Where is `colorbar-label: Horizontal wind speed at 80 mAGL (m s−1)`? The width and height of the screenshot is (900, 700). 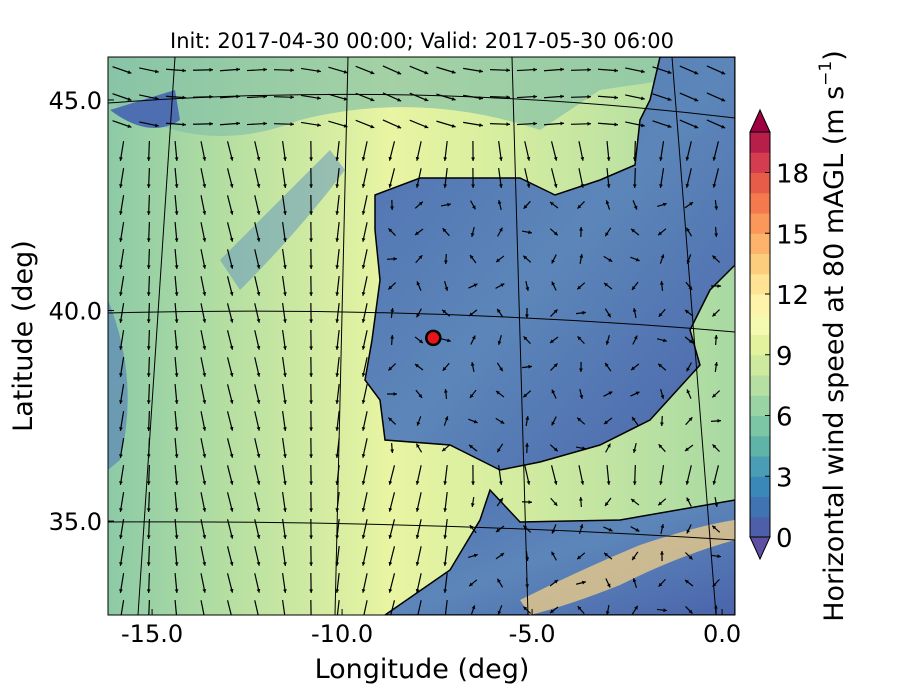
colorbar-label: Horizontal wind speed at 80 mAGL (m s−1) is located at coordinates (833, 336).